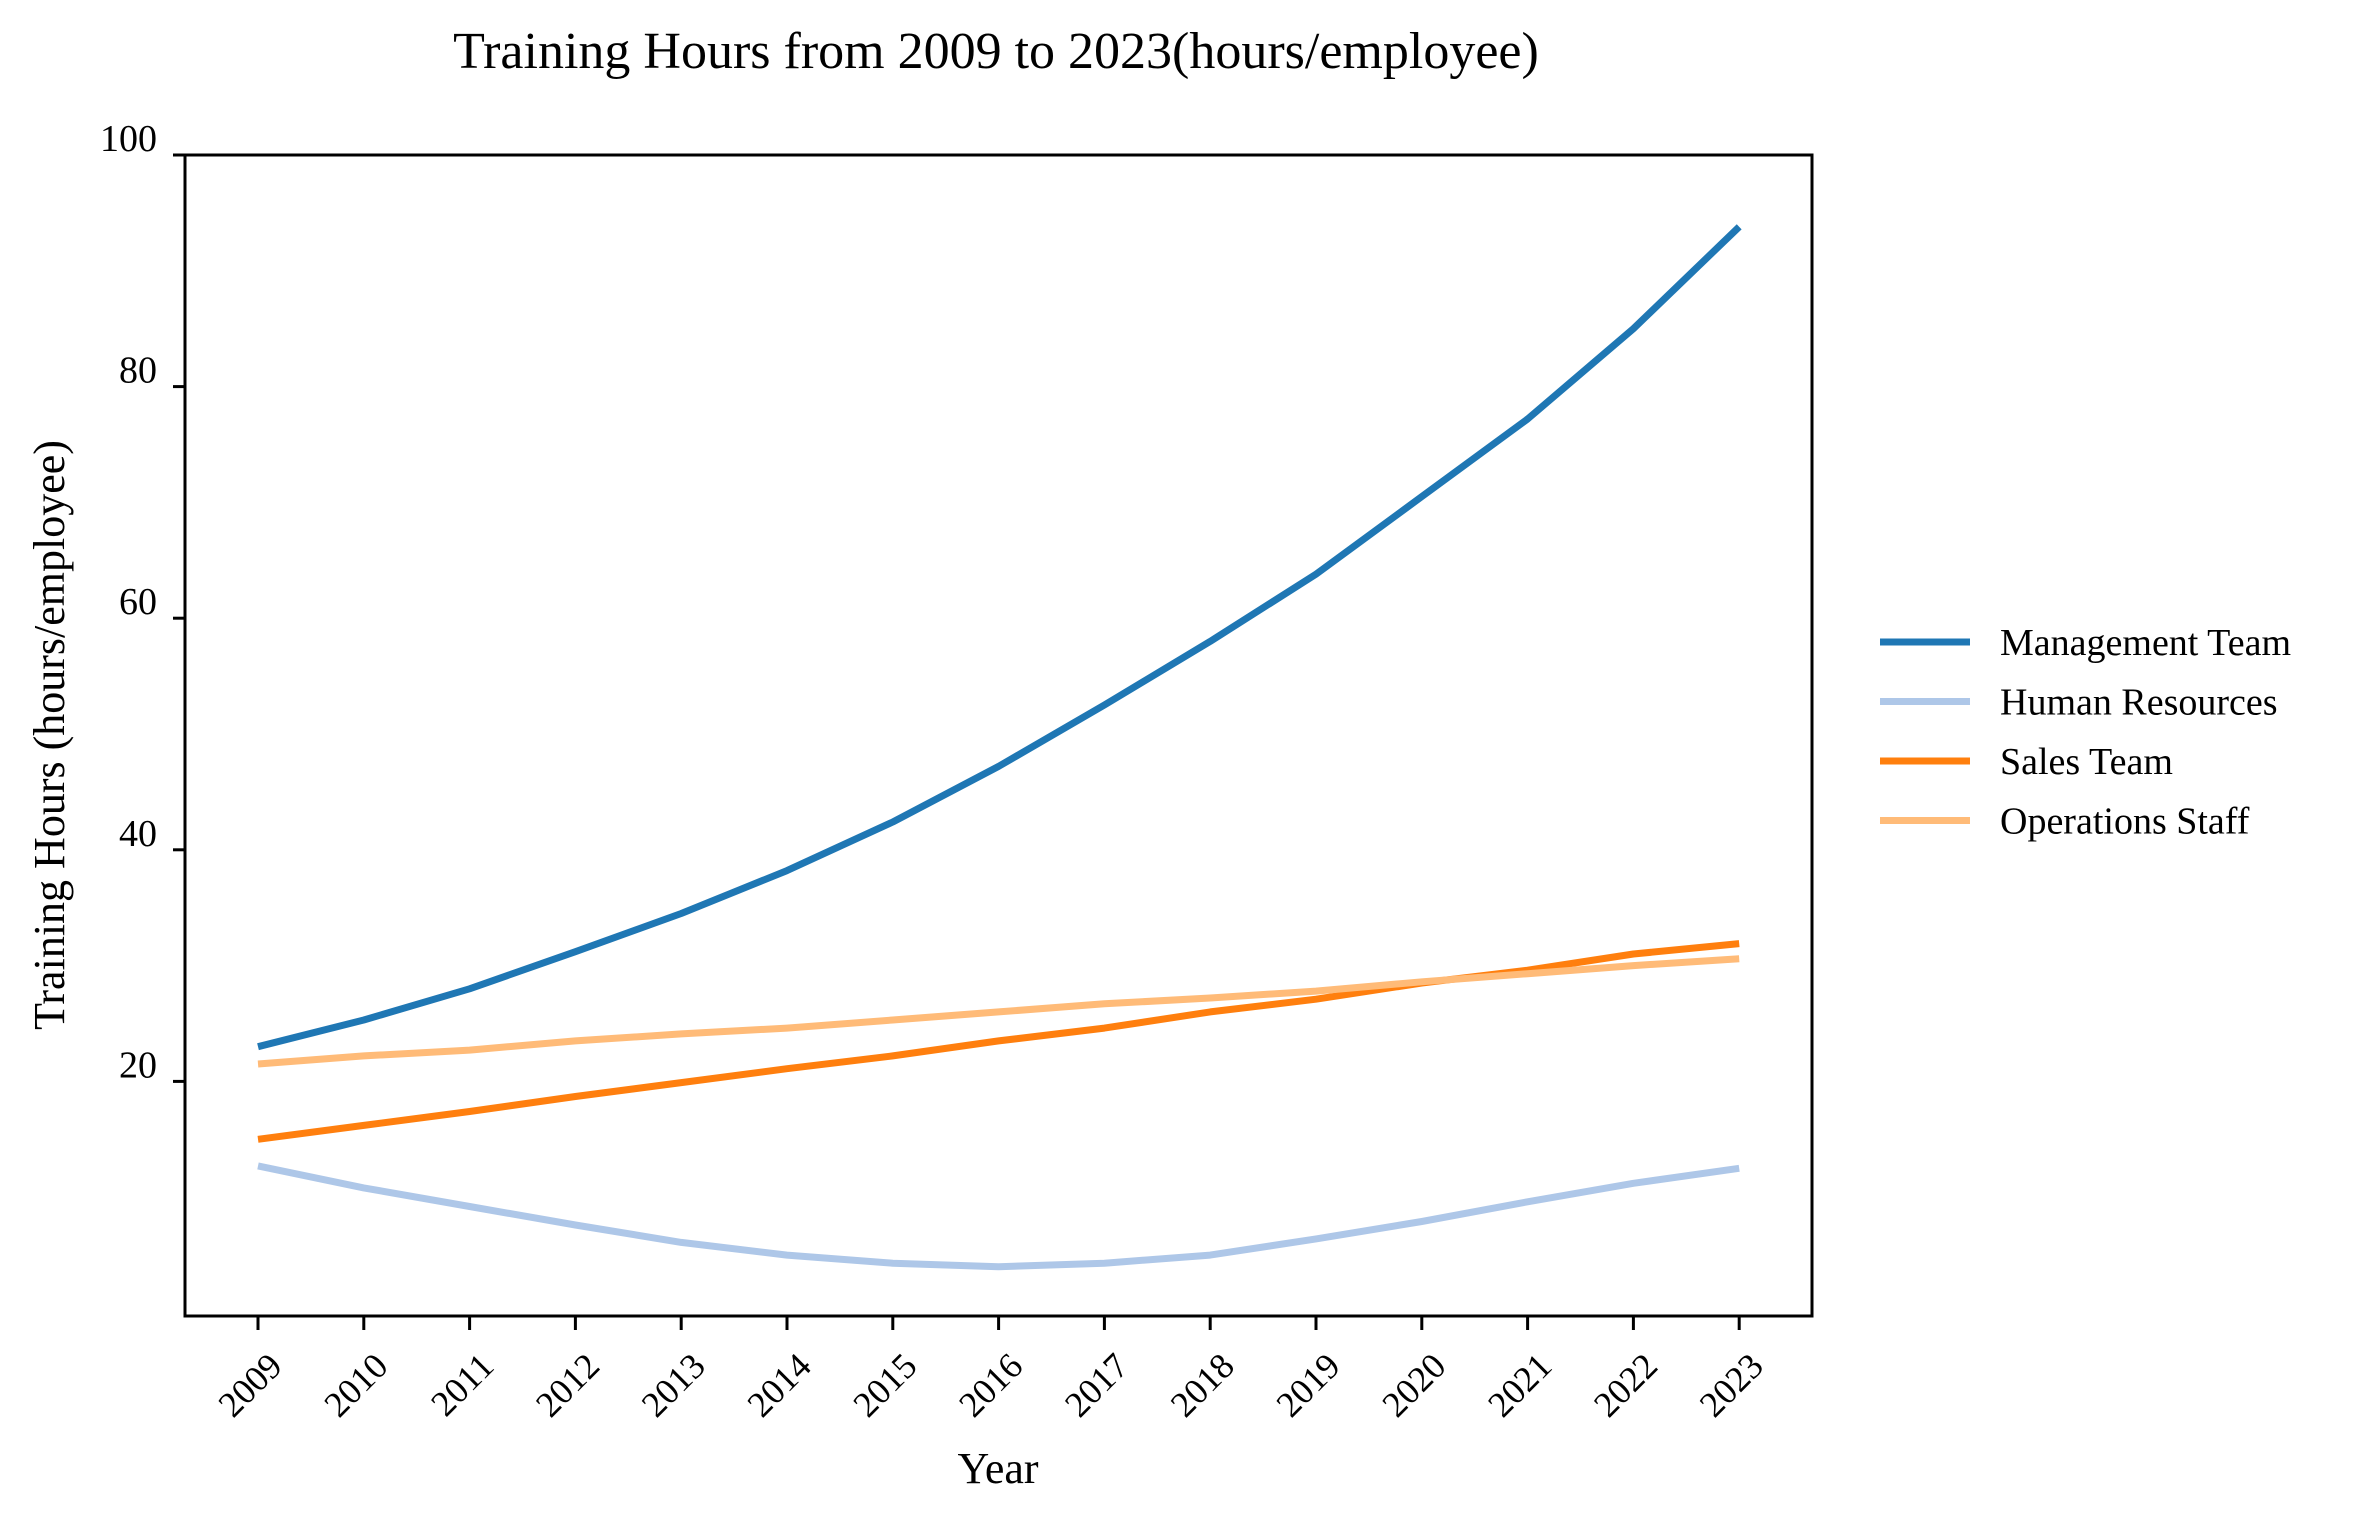 This screenshot has height=1517, width=2356. What do you see at coordinates (1096, 1384) in the screenshot?
I see `x-tick-label: 2017` at bounding box center [1096, 1384].